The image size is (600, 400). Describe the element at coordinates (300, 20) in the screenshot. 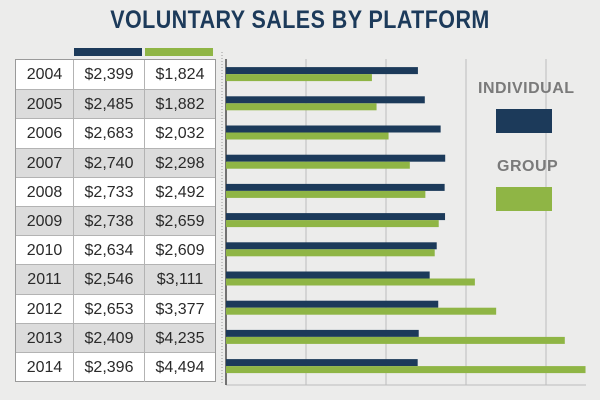

I see `chart-title: VOLUNTARY SALES BY PLATFORM` at that location.